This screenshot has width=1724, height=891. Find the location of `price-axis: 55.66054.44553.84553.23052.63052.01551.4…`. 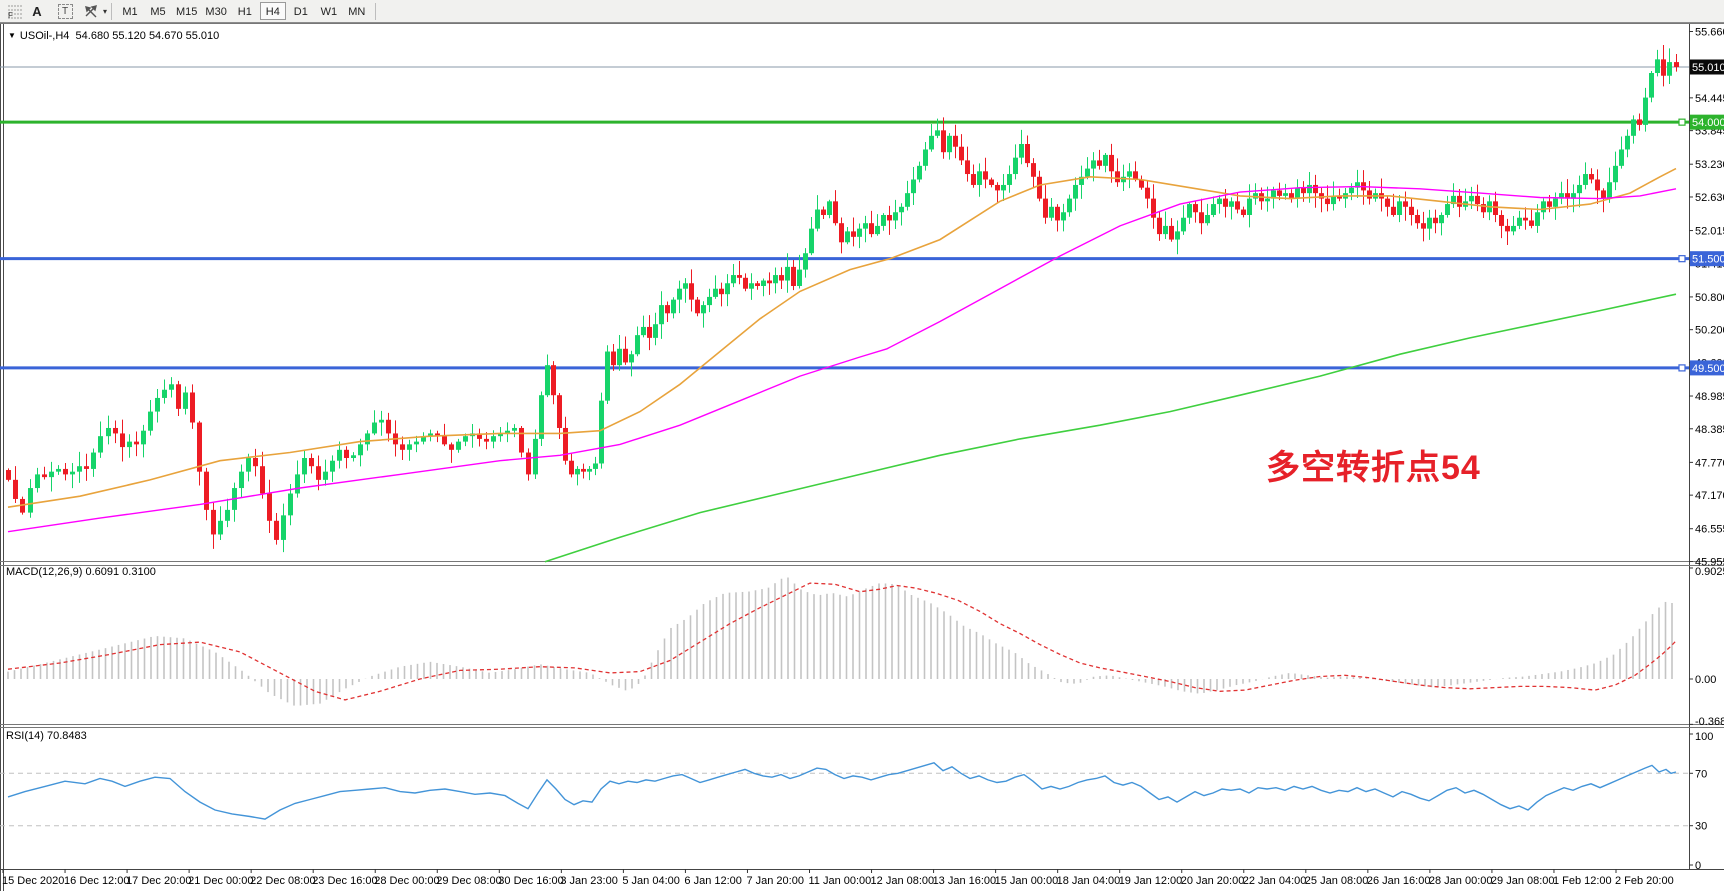

price-axis: 55.66054.44553.84553.23052.63052.01551.4… is located at coordinates (1706, 298).